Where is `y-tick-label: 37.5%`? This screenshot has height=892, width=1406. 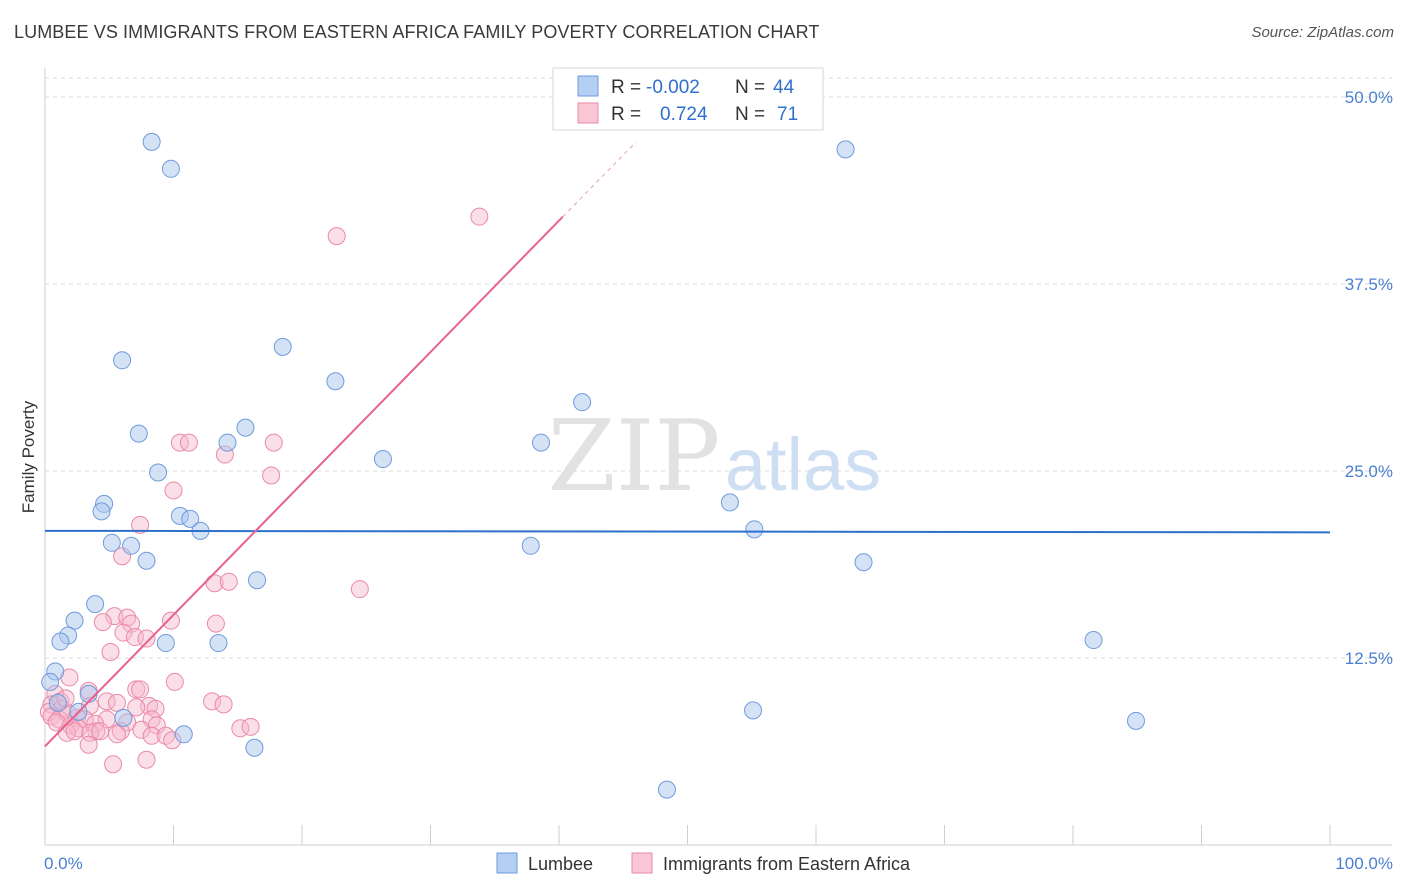 y-tick-label: 37.5% is located at coordinates (1369, 284).